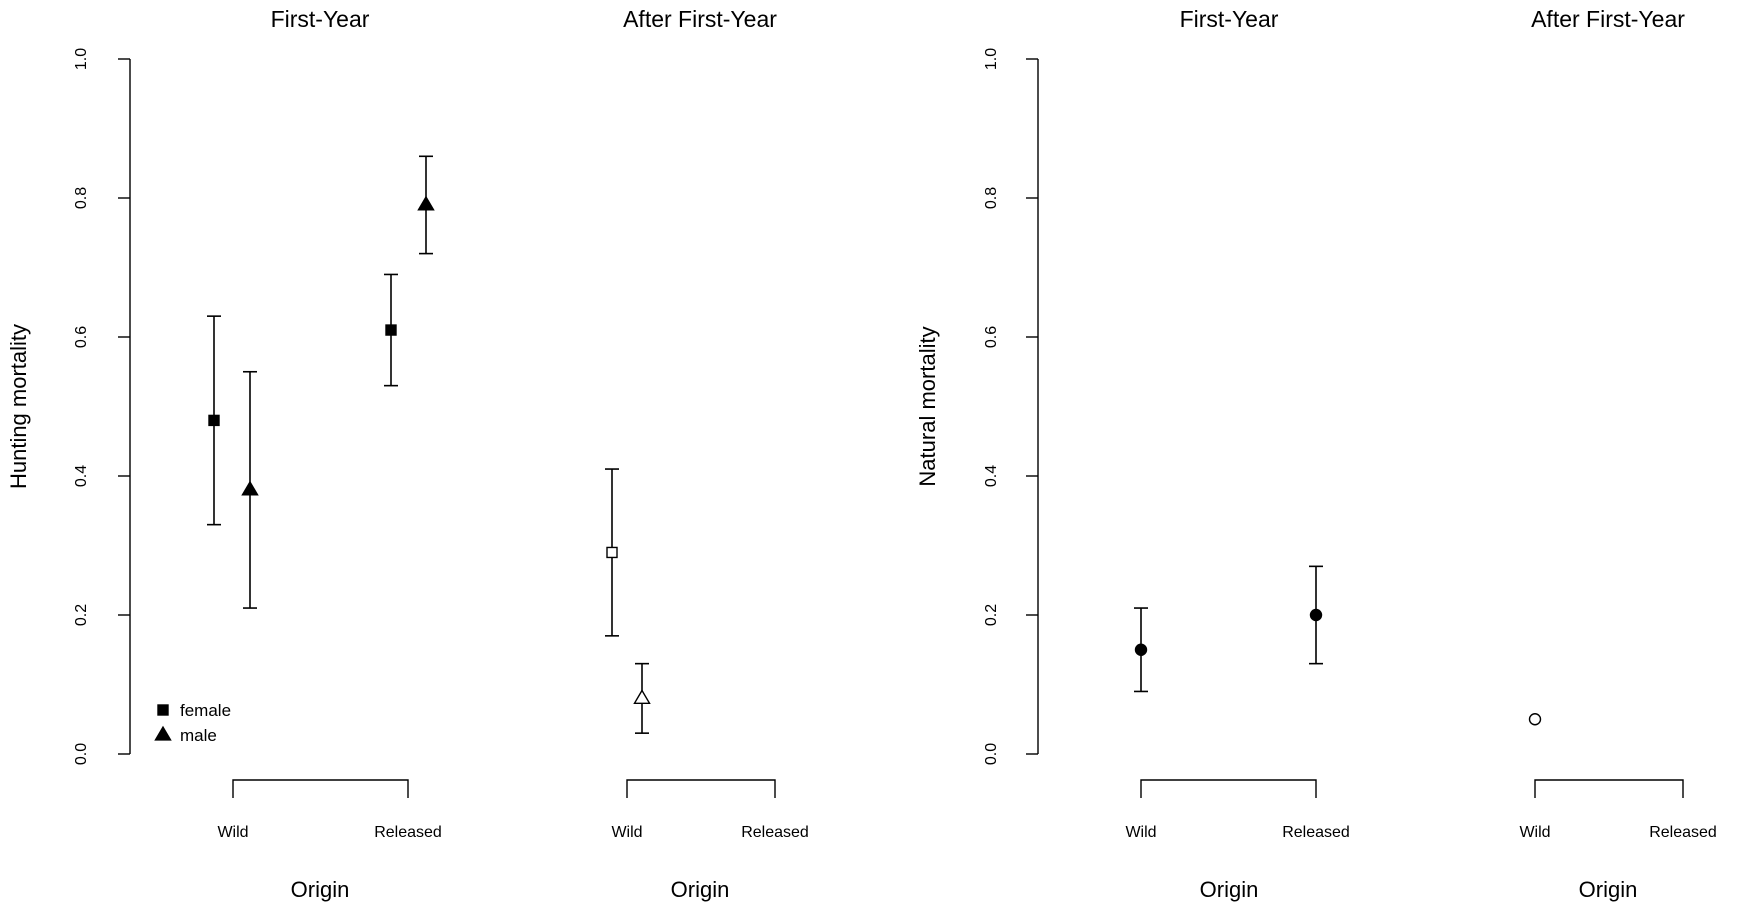 The width and height of the screenshot is (1737, 903). I want to click on legend-label: female, so click(205, 710).